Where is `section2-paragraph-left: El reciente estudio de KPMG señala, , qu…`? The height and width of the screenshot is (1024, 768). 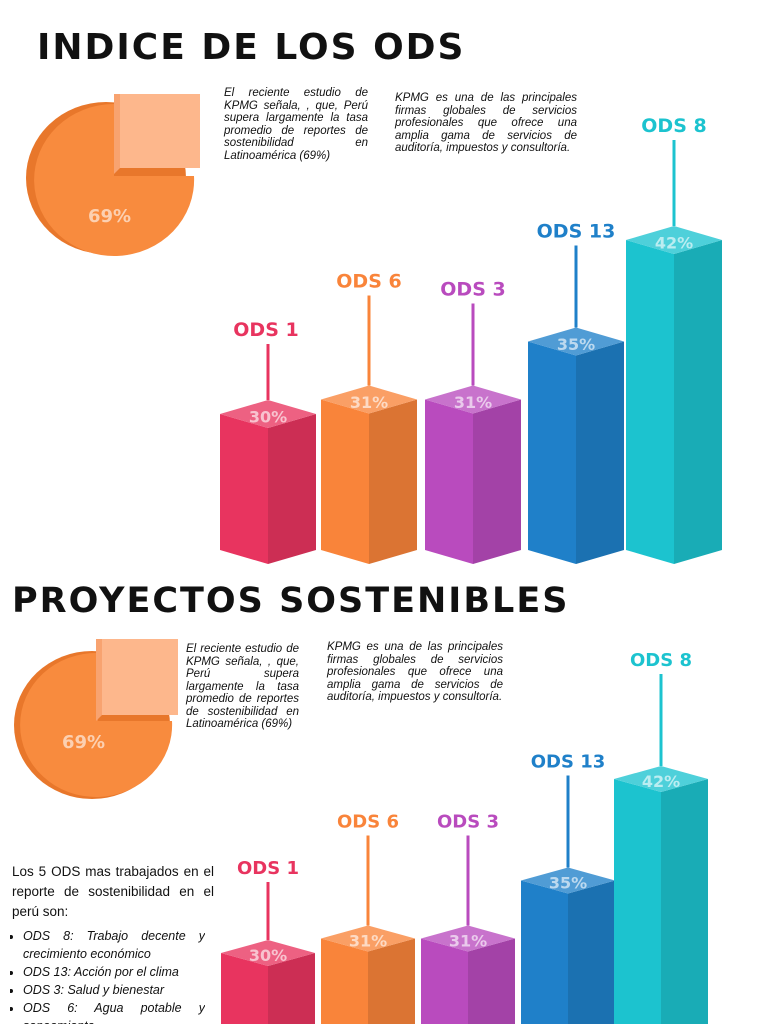 section2-paragraph-left: El reciente estudio de KPMG señala, , qu… is located at coordinates (242, 686).